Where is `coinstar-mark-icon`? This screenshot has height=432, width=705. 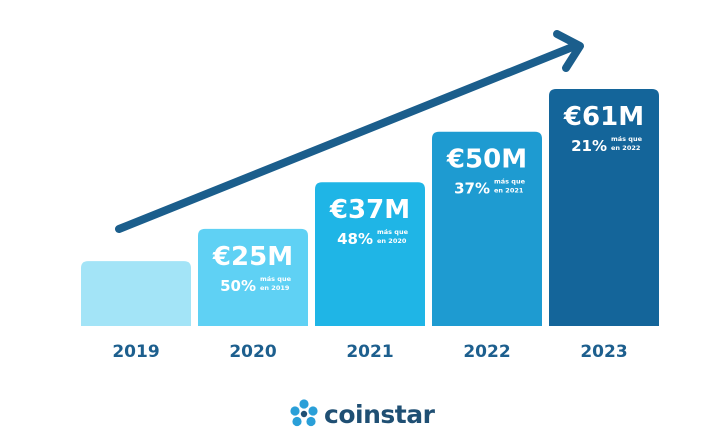
coinstar-mark-icon is located at coordinates (304, 413).